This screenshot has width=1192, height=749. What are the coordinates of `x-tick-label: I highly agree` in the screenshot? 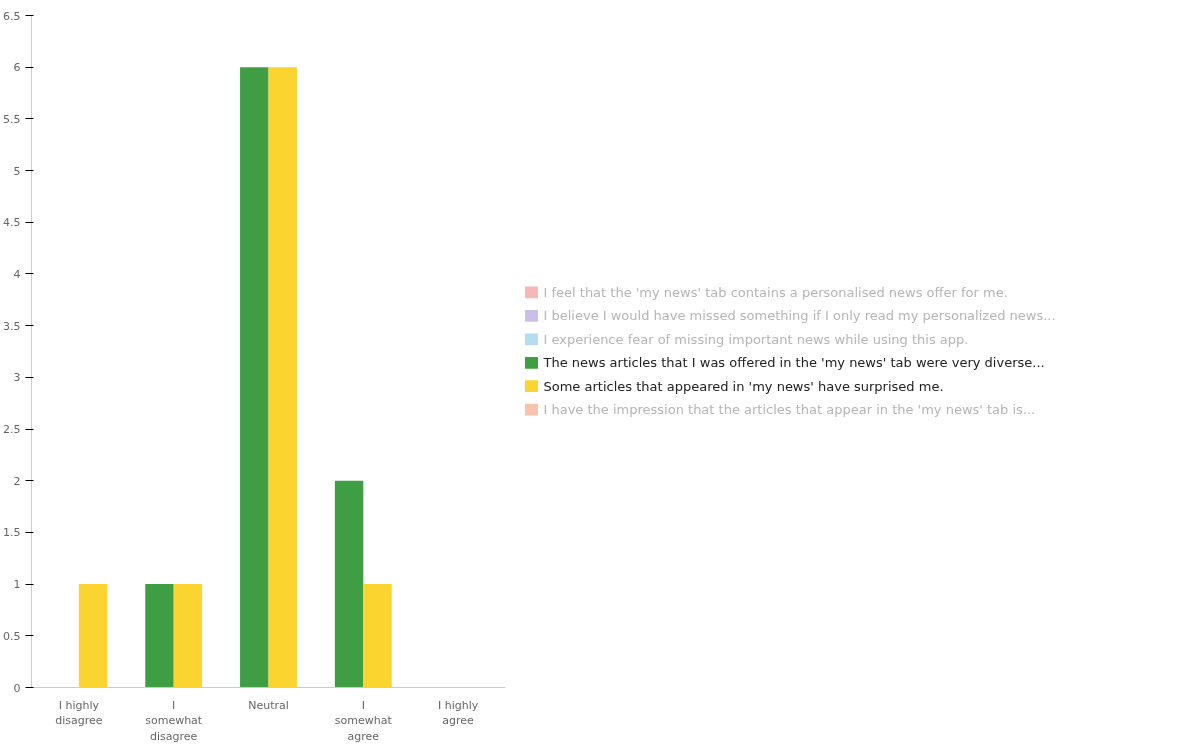 It's located at (458, 713).